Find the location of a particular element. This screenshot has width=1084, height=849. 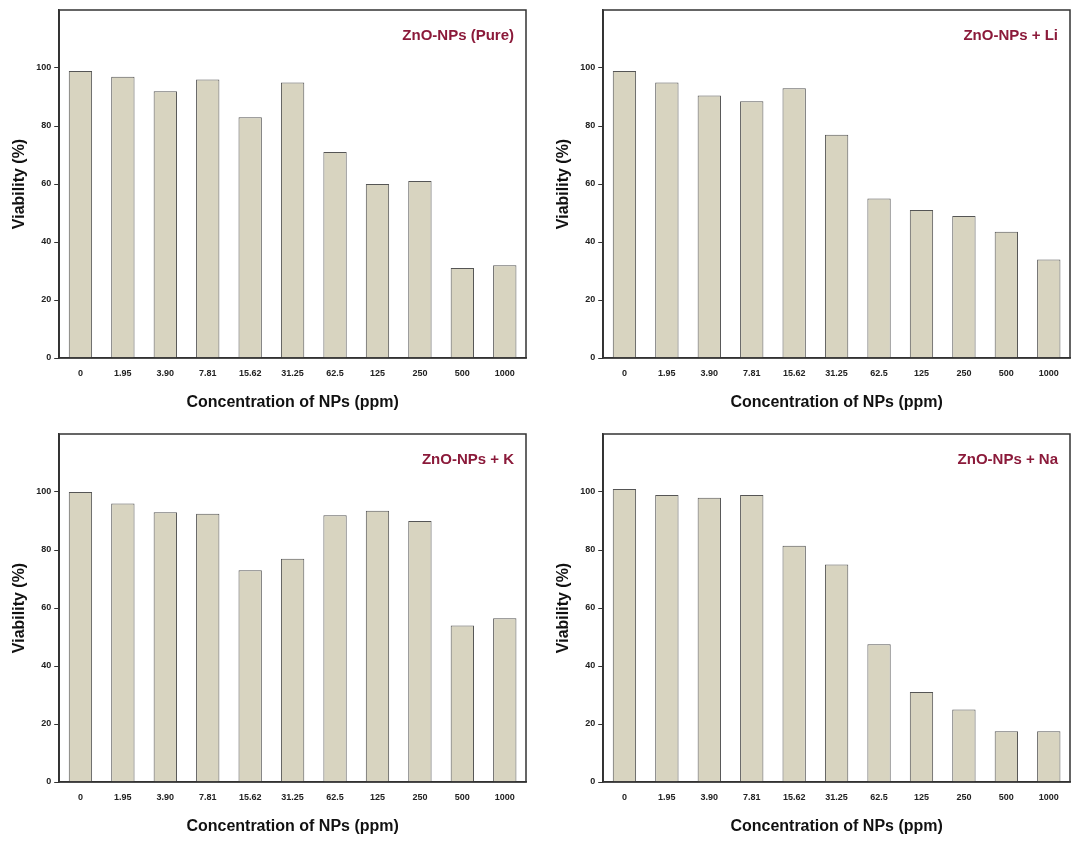

text: ZnO-NPs + Li is located at coordinates (1010, 34).